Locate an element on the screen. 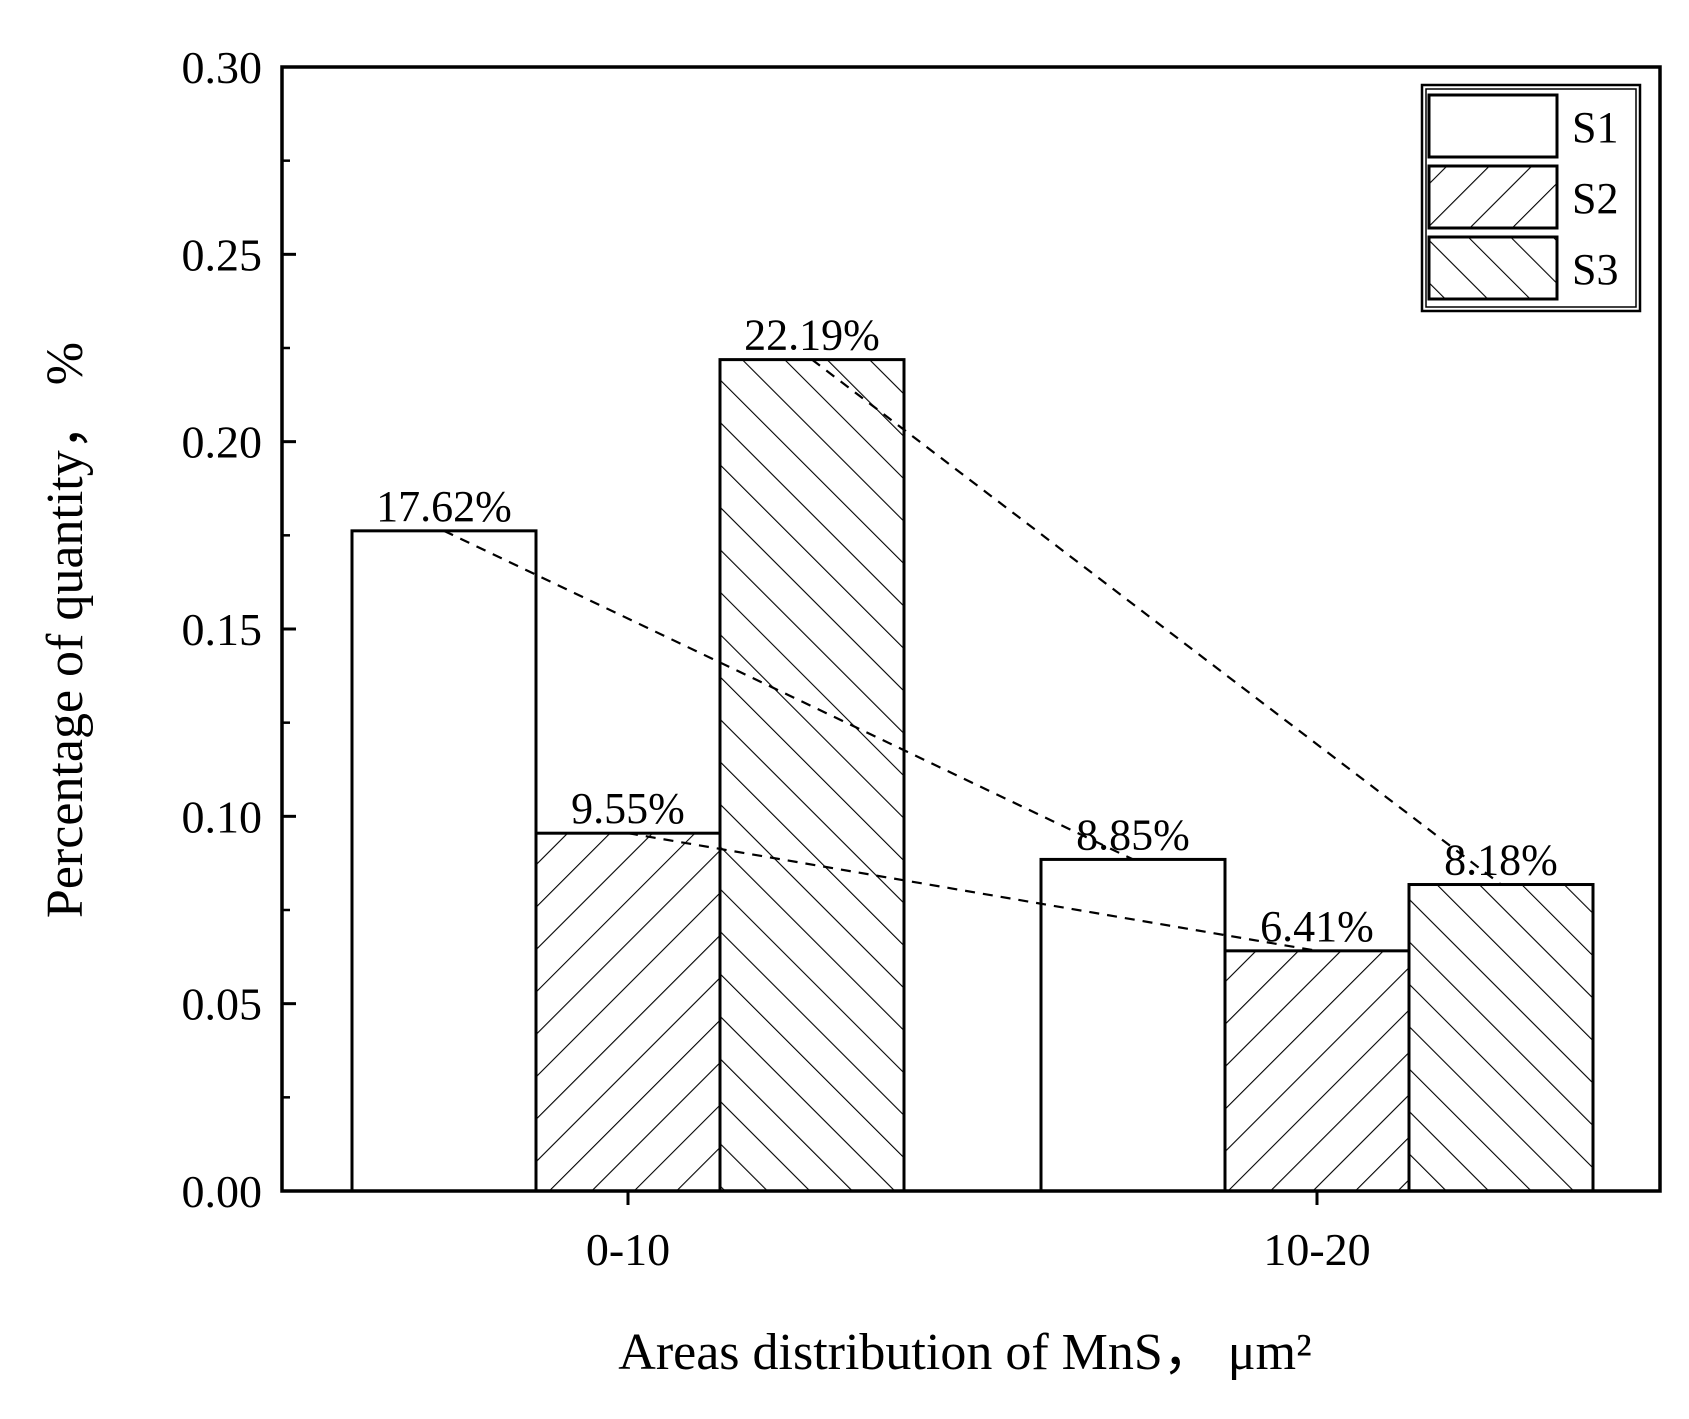  x-tick-label: 10-20 is located at coordinates (1316, 1249).